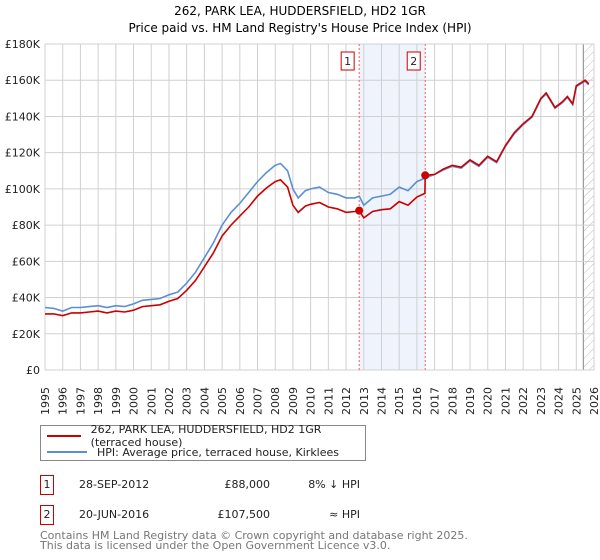 This screenshot has width=600, height=560. Describe the element at coordinates (523, 401) in the screenshot. I see `x-tick-label: 2022` at that location.